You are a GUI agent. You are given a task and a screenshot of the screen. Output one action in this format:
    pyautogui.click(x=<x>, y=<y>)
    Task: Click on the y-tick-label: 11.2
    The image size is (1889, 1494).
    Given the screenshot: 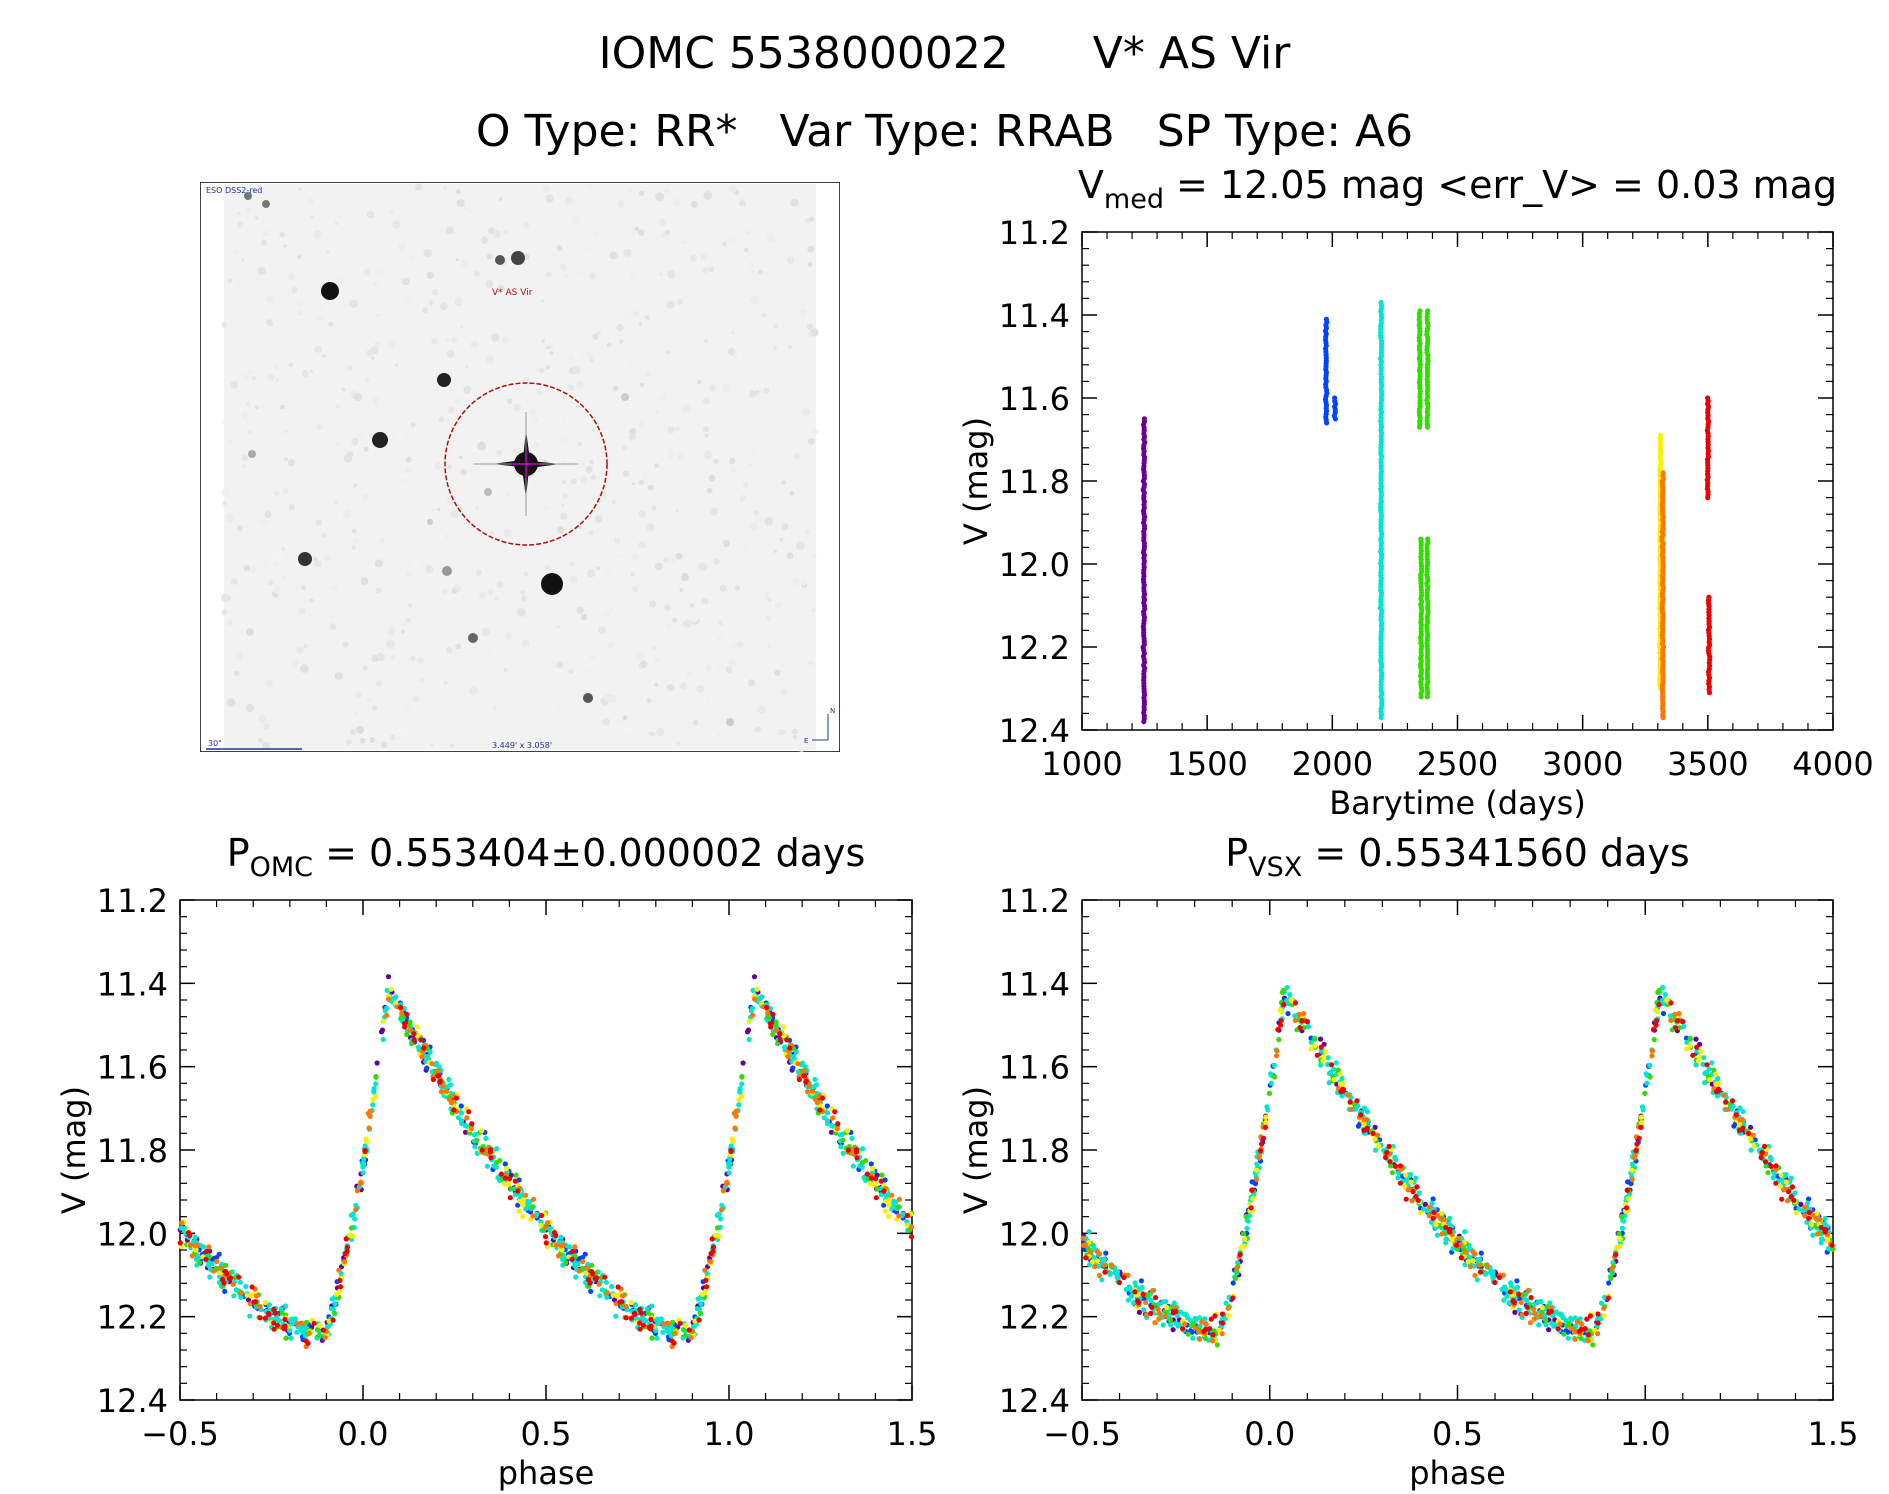 What is the action you would take?
    pyautogui.click(x=1034, y=901)
    